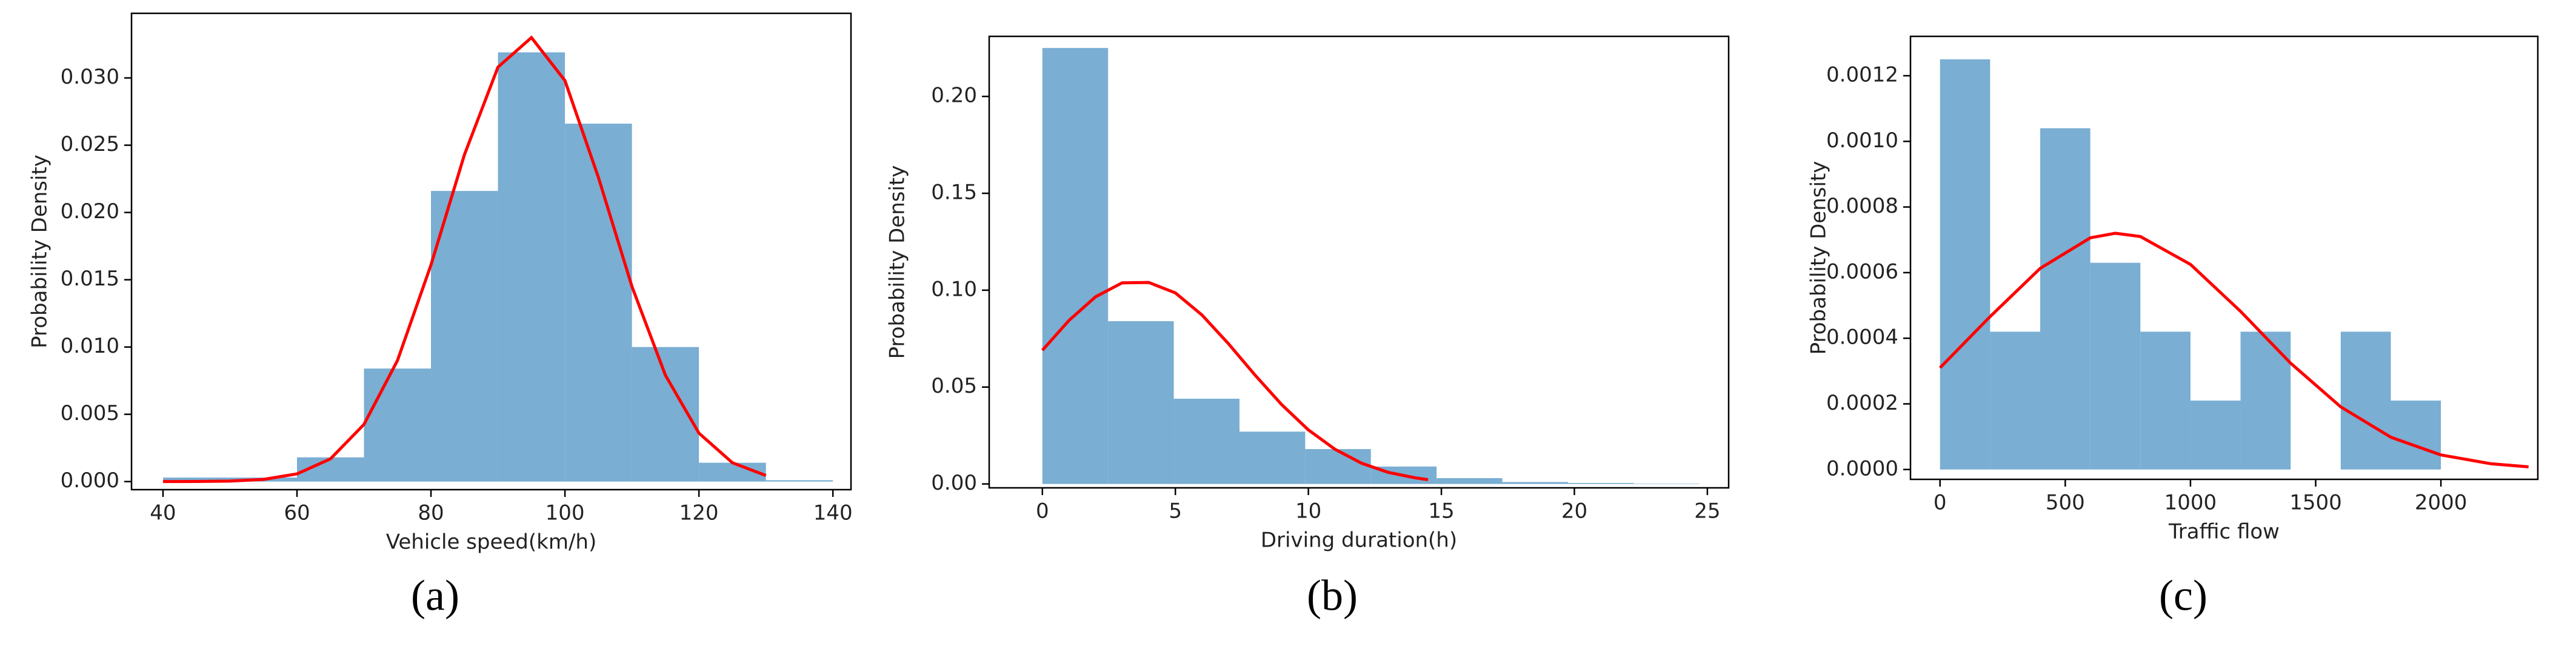 The image size is (2576, 646). I want to click on caption: (c), so click(2183, 595).